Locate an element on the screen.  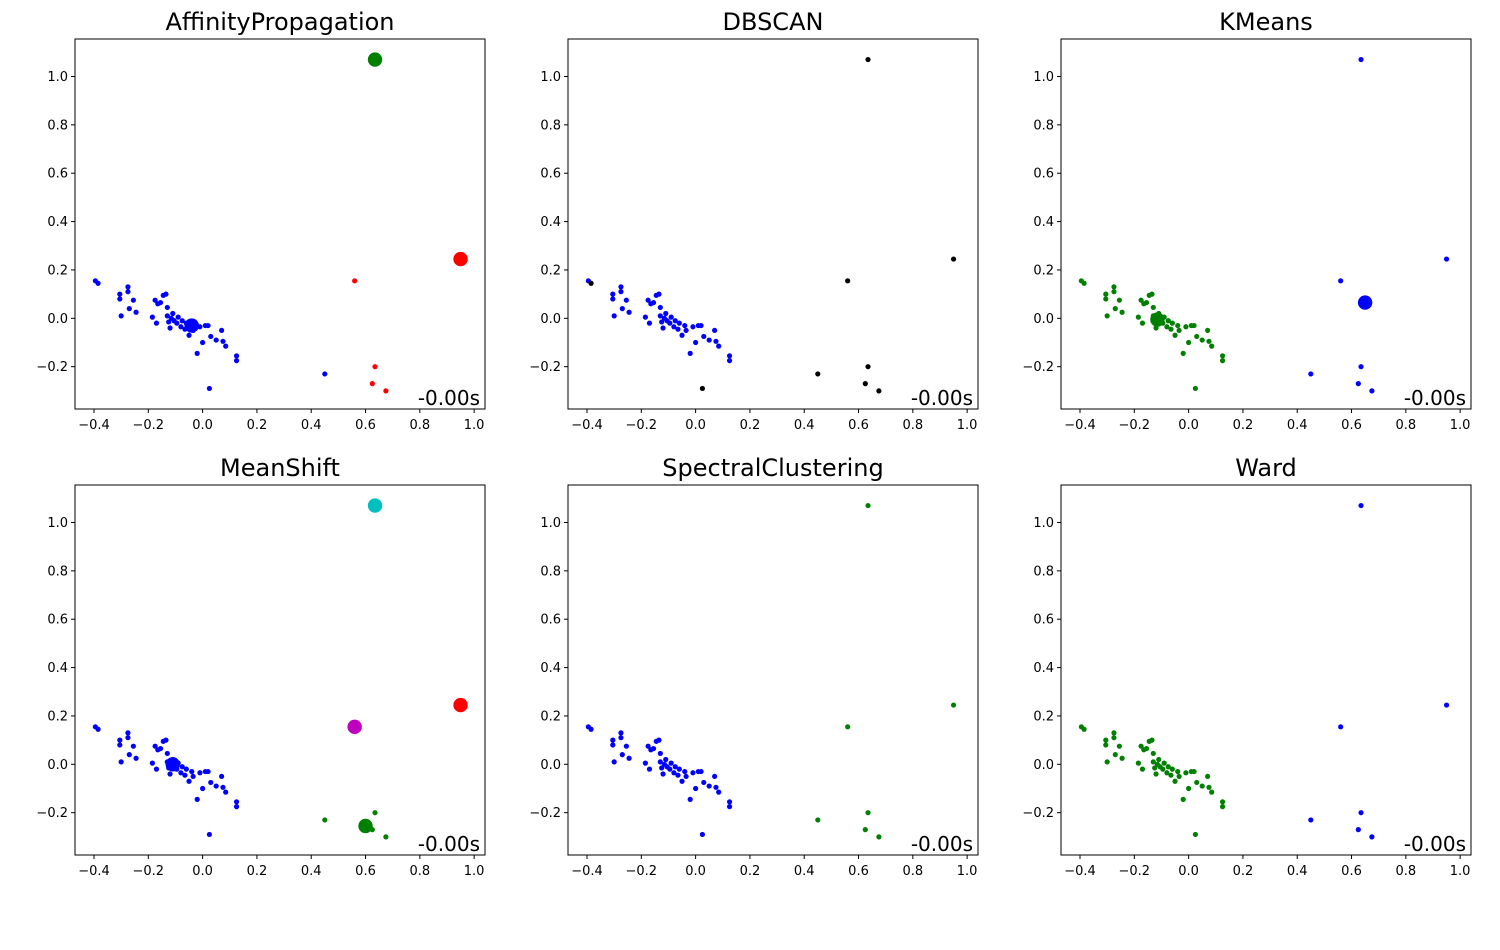
y-tick-label: 0.6 is located at coordinates (1043, 620).